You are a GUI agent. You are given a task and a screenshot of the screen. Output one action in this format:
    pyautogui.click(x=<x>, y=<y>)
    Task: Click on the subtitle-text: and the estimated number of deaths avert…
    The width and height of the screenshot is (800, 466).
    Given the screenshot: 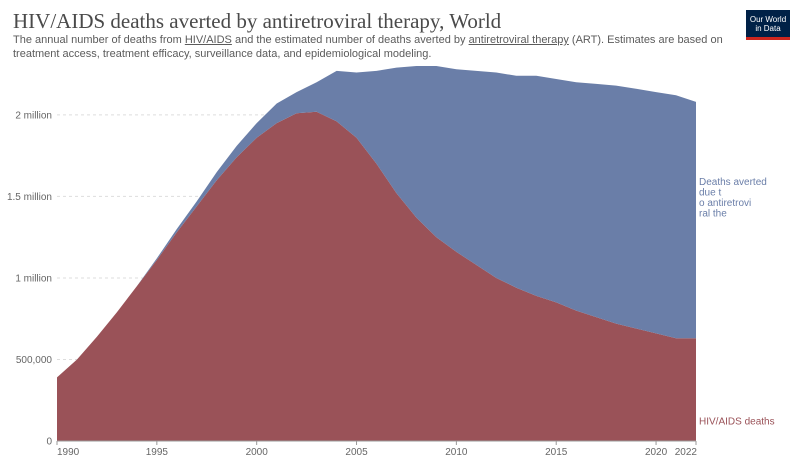 What is the action you would take?
    pyautogui.click(x=350, y=40)
    